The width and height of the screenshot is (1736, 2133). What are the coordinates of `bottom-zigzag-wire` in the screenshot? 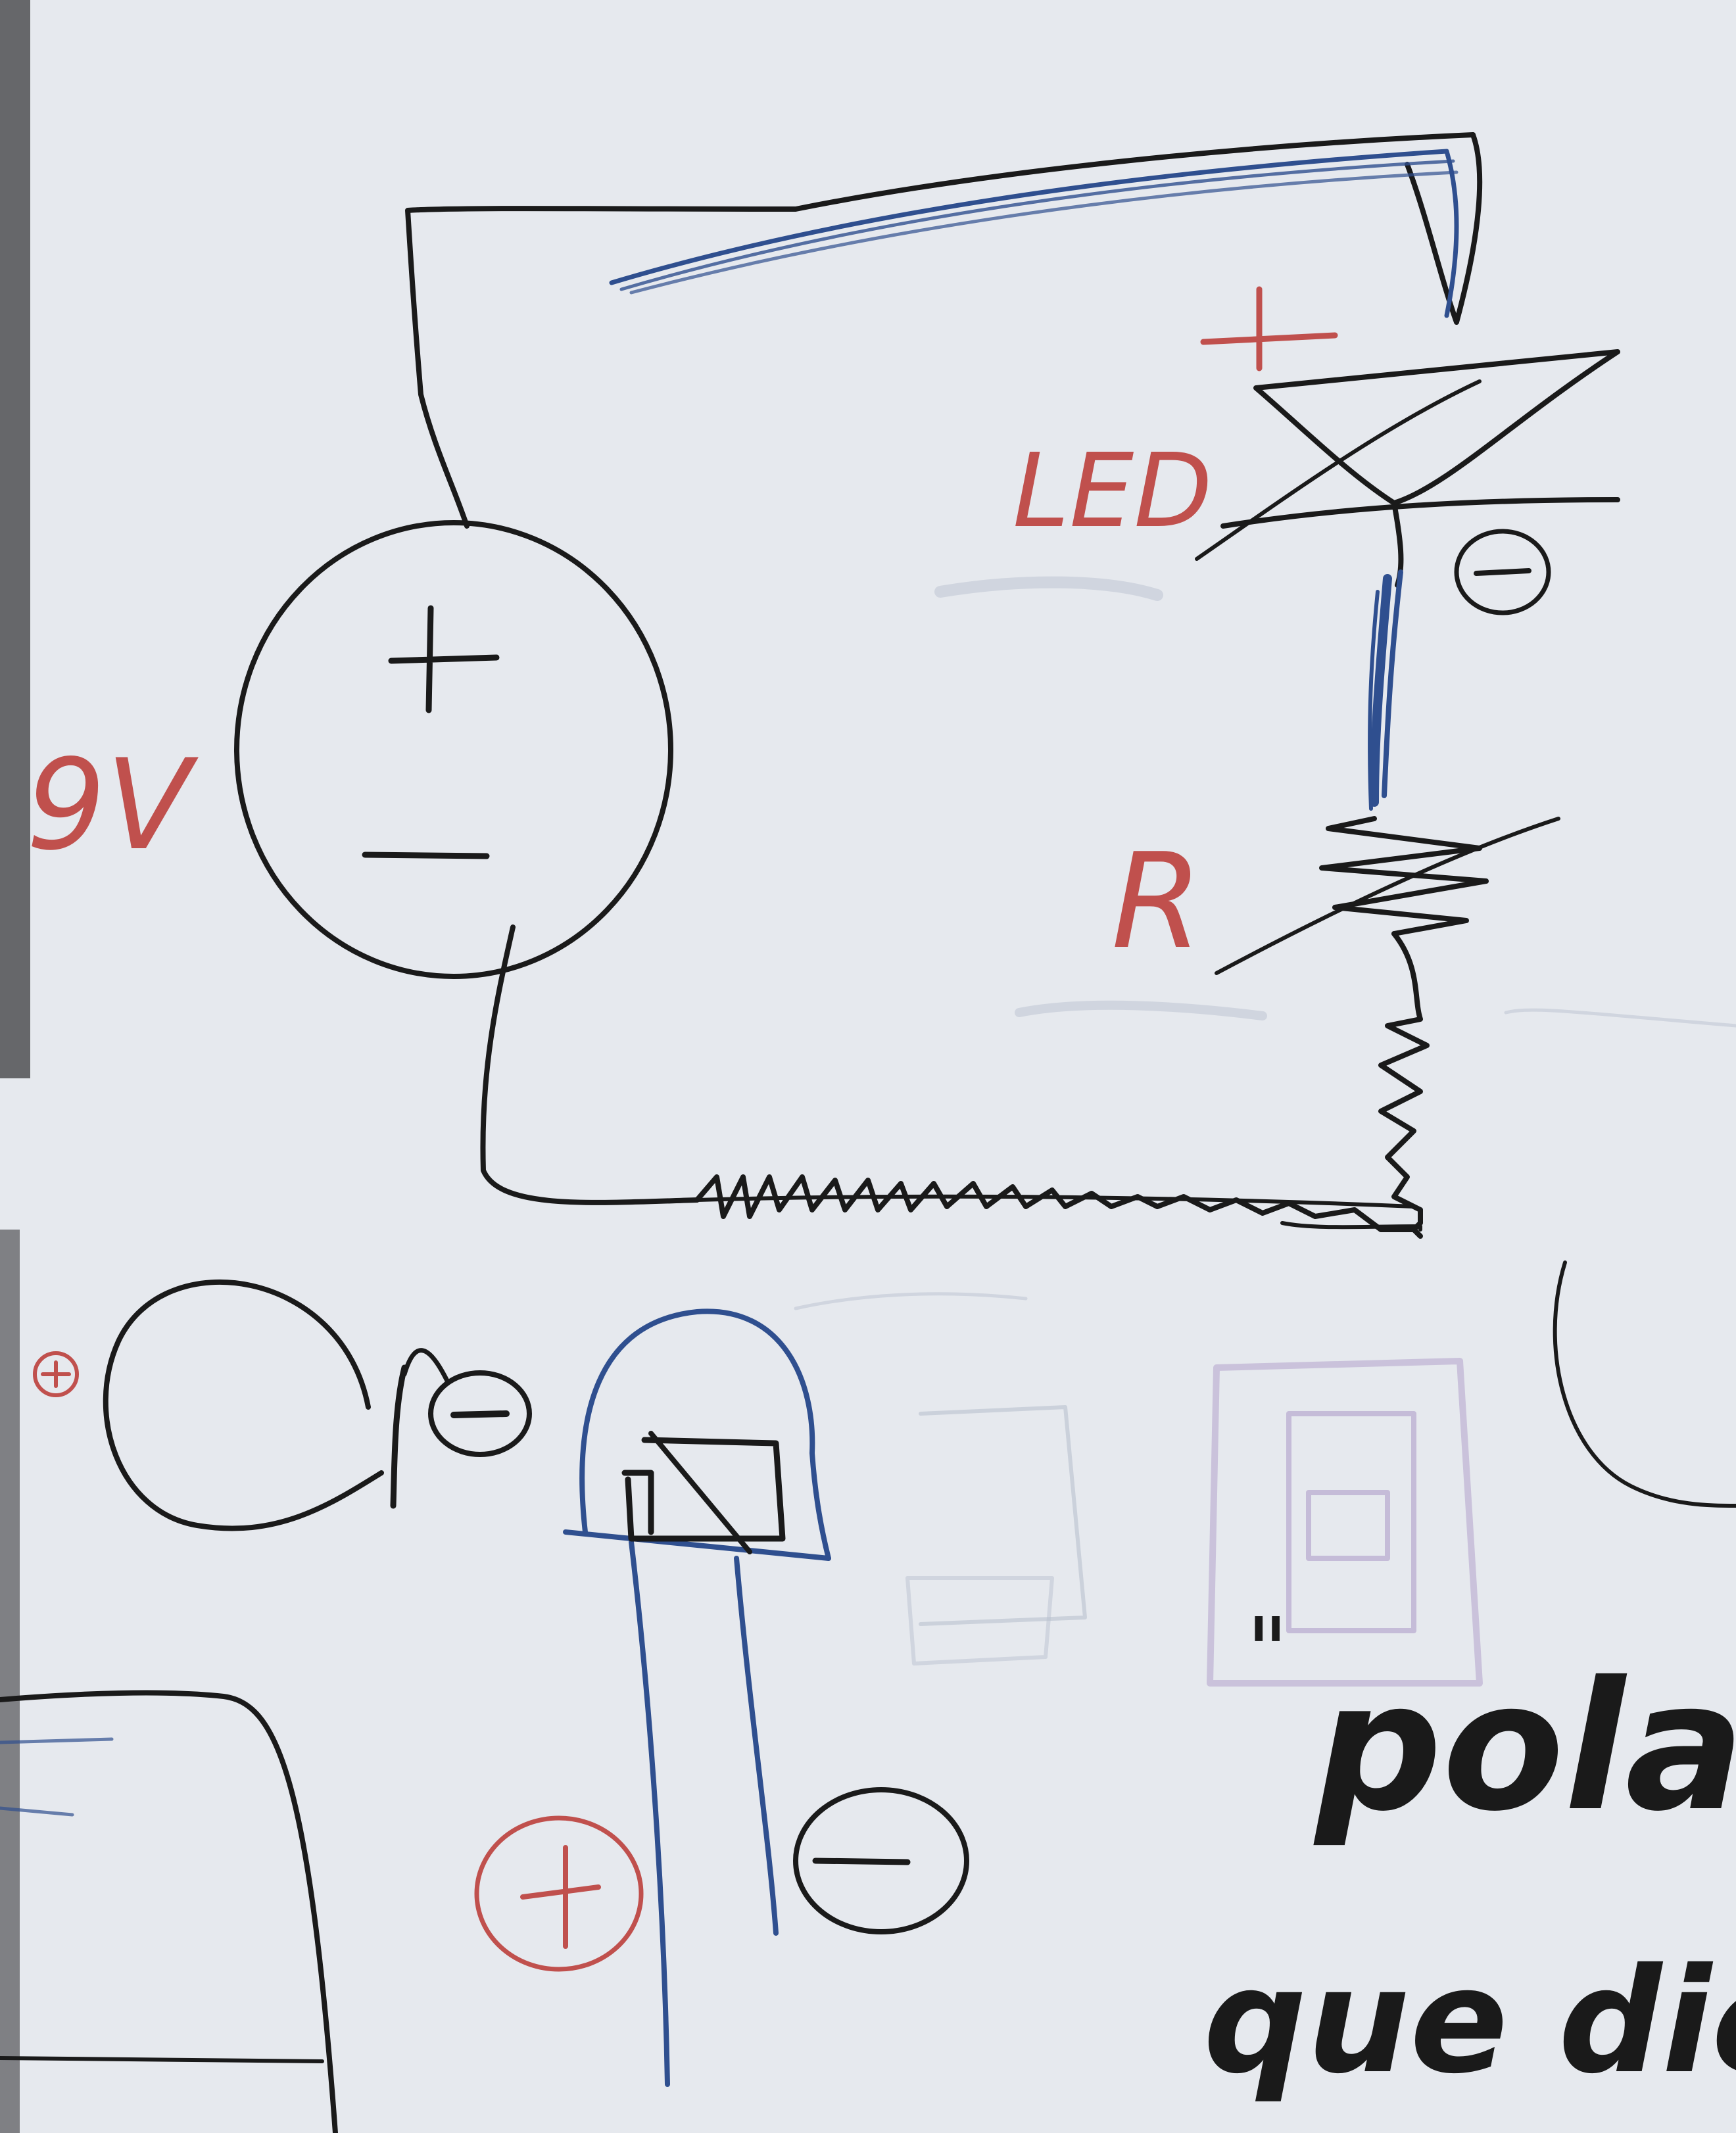 It's located at (1058, 1206).